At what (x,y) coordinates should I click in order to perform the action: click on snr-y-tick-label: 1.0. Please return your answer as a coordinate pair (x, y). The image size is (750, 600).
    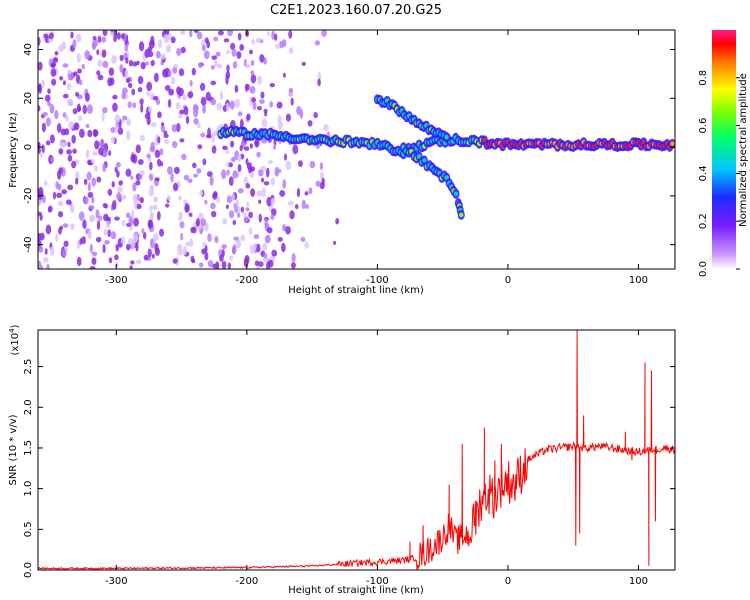
    Looking at the image, I should click on (28, 489).